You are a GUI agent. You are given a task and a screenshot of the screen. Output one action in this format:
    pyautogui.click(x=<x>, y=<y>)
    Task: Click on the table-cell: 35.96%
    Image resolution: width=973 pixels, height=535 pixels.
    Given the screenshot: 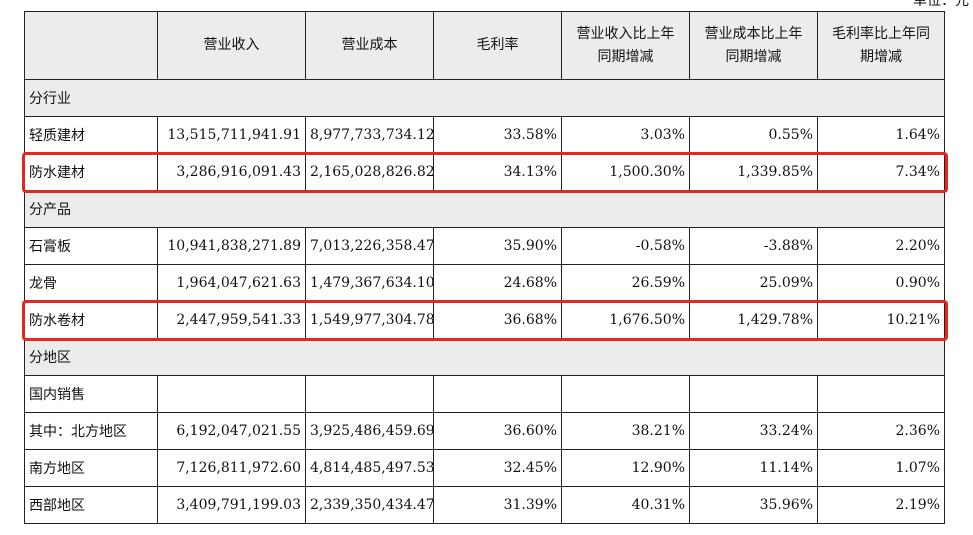 What is the action you would take?
    pyautogui.click(x=753, y=505)
    